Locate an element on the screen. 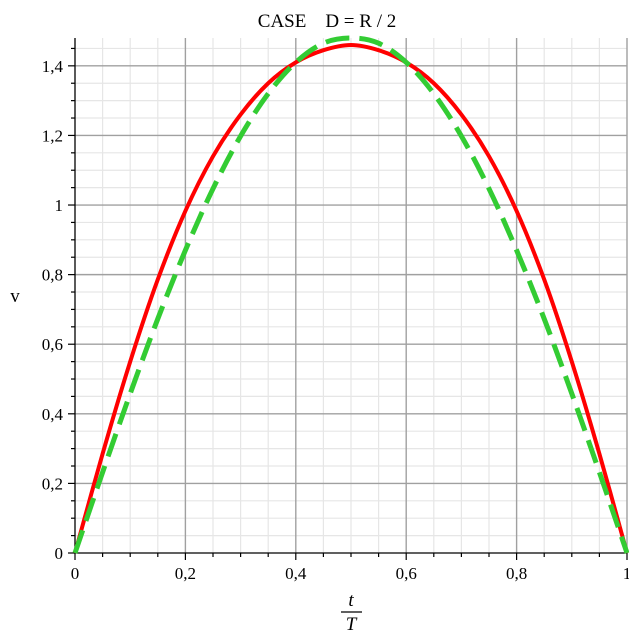 This screenshot has height=635, width=629. y-axis-label: v is located at coordinates (15, 296).